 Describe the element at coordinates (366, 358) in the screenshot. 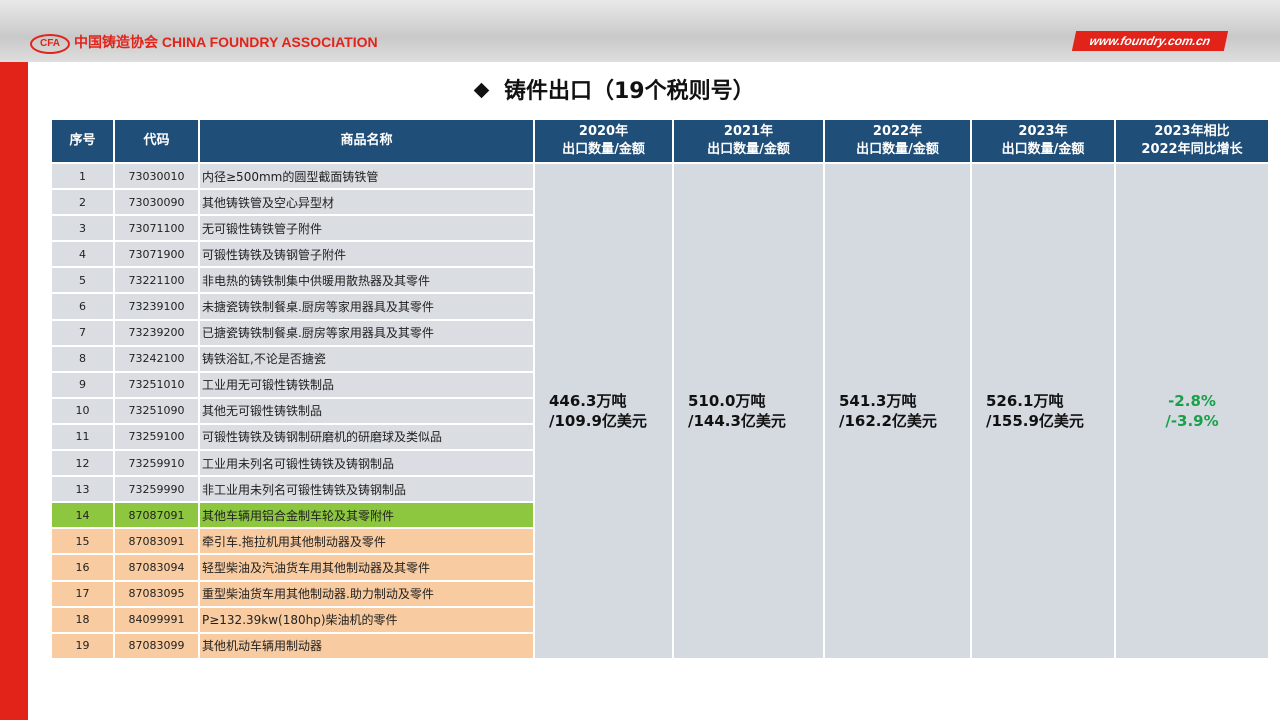

I see `cell: 铸铁浴缸,不论是否搪瓷` at that location.